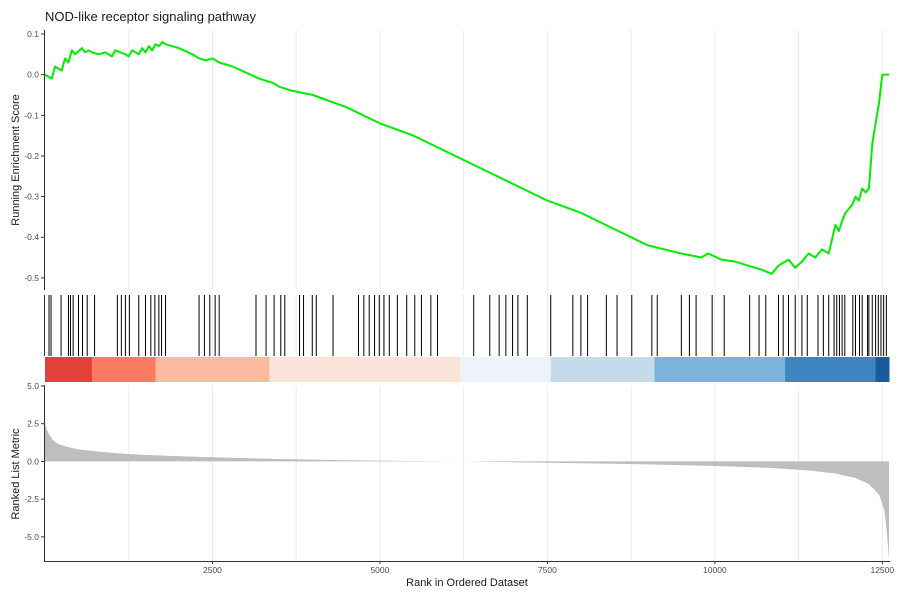  What do you see at coordinates (505, 325) in the screenshot?
I see `hits-gridlines` at bounding box center [505, 325].